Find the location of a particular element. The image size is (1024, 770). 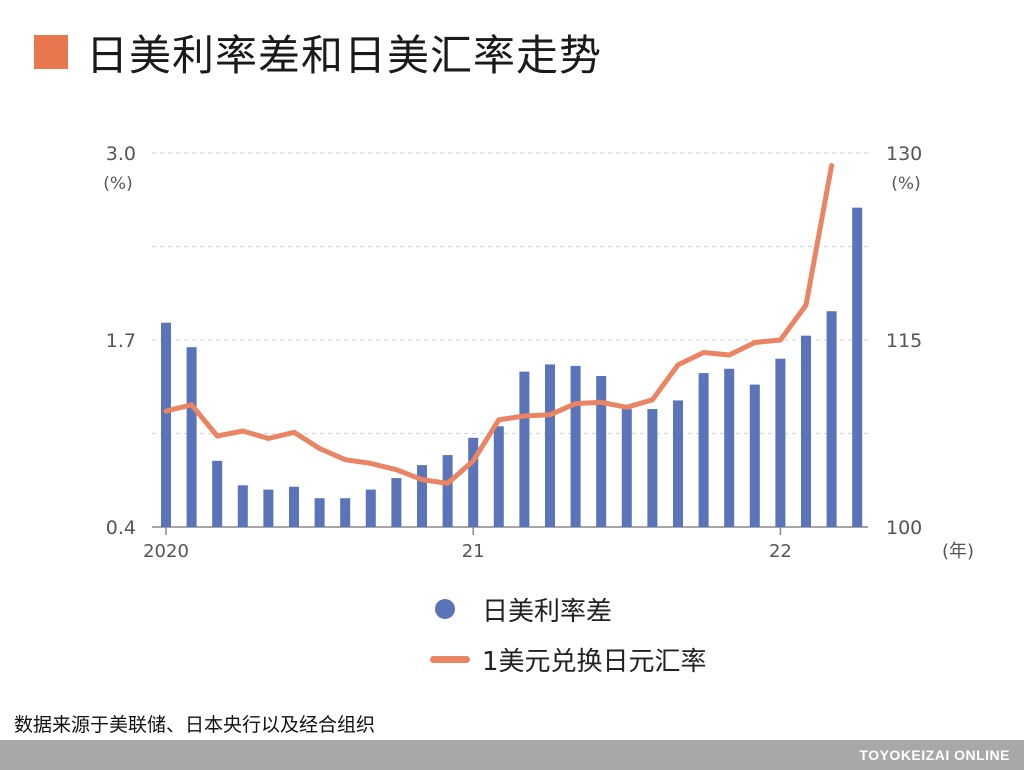

right-tick-label: 100 is located at coordinates (904, 528).